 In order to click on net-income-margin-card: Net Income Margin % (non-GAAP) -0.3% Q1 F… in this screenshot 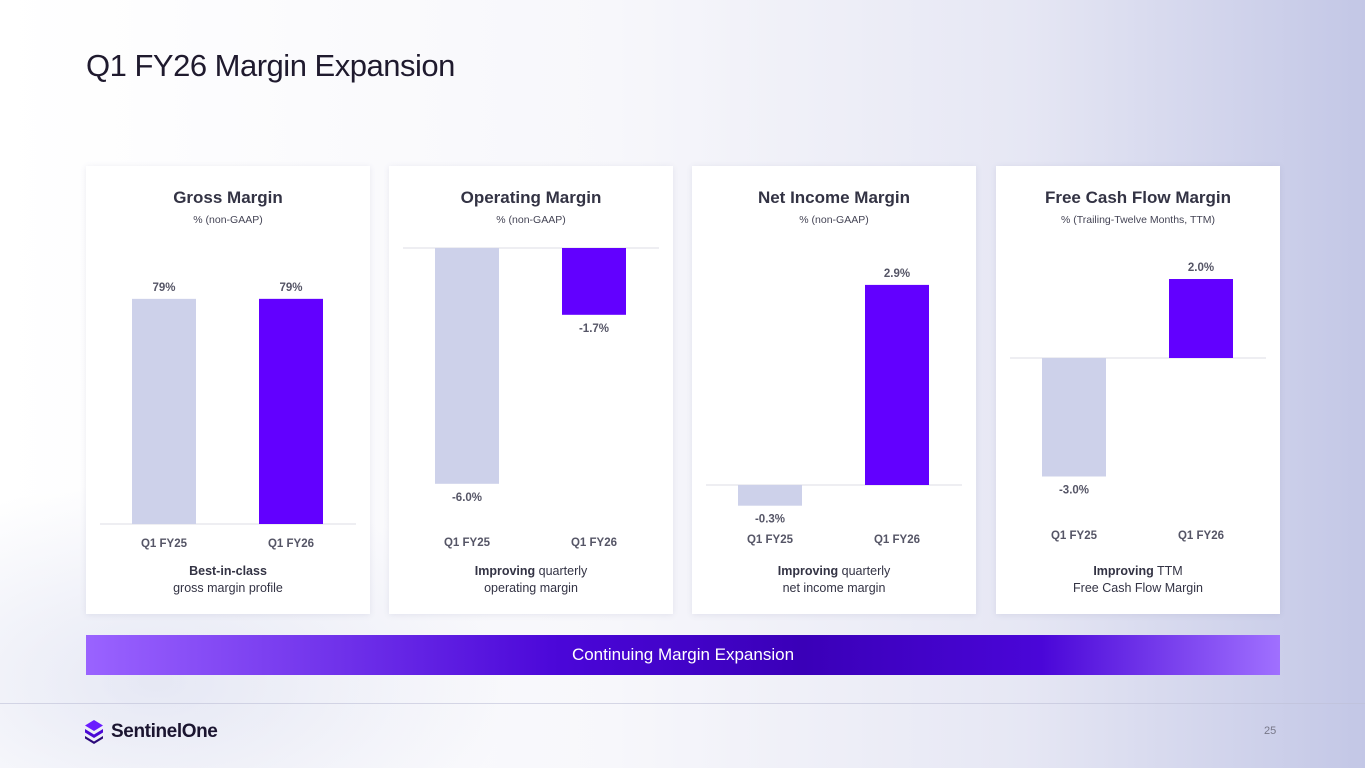, I will do `click(834, 390)`.